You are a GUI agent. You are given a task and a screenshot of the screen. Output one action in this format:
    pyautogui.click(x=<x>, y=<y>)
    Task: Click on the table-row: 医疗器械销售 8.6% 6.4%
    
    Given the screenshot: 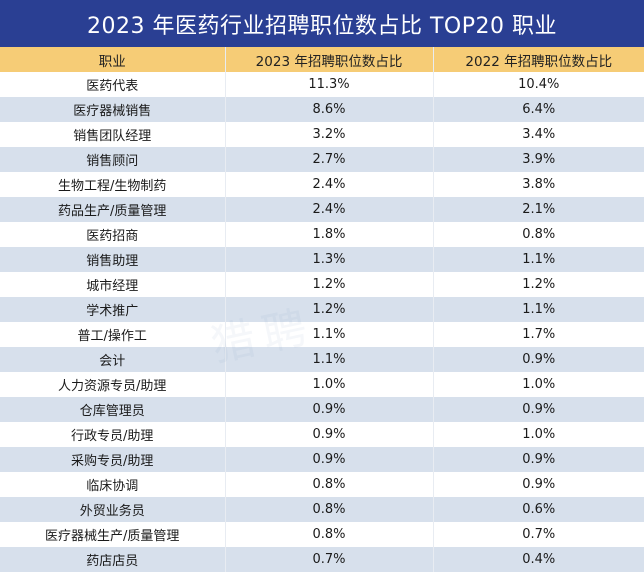 What is the action you would take?
    pyautogui.click(x=322, y=109)
    